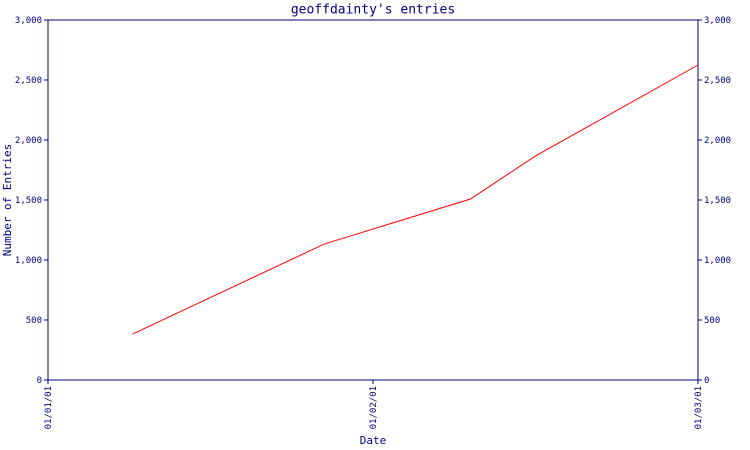  I want to click on y-axis-label: Number of Entries, so click(7, 200).